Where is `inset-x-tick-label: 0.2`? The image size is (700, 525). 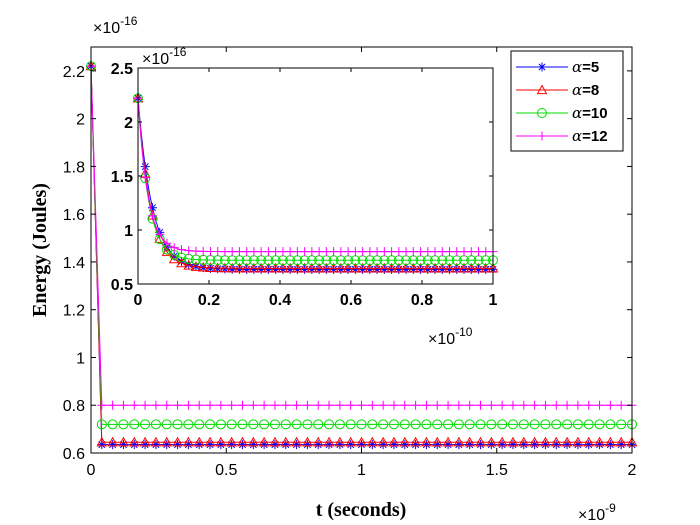
inset-x-tick-label: 0.2 is located at coordinates (209, 300).